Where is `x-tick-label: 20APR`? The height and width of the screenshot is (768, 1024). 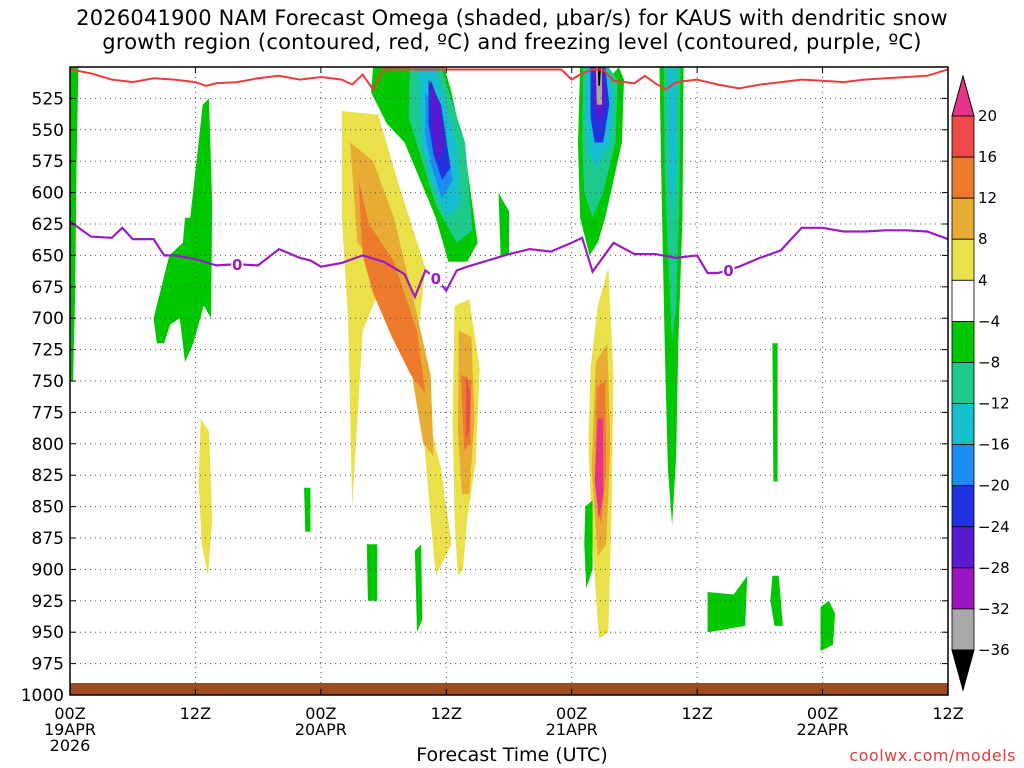
x-tick-label: 20APR is located at coordinates (321, 729).